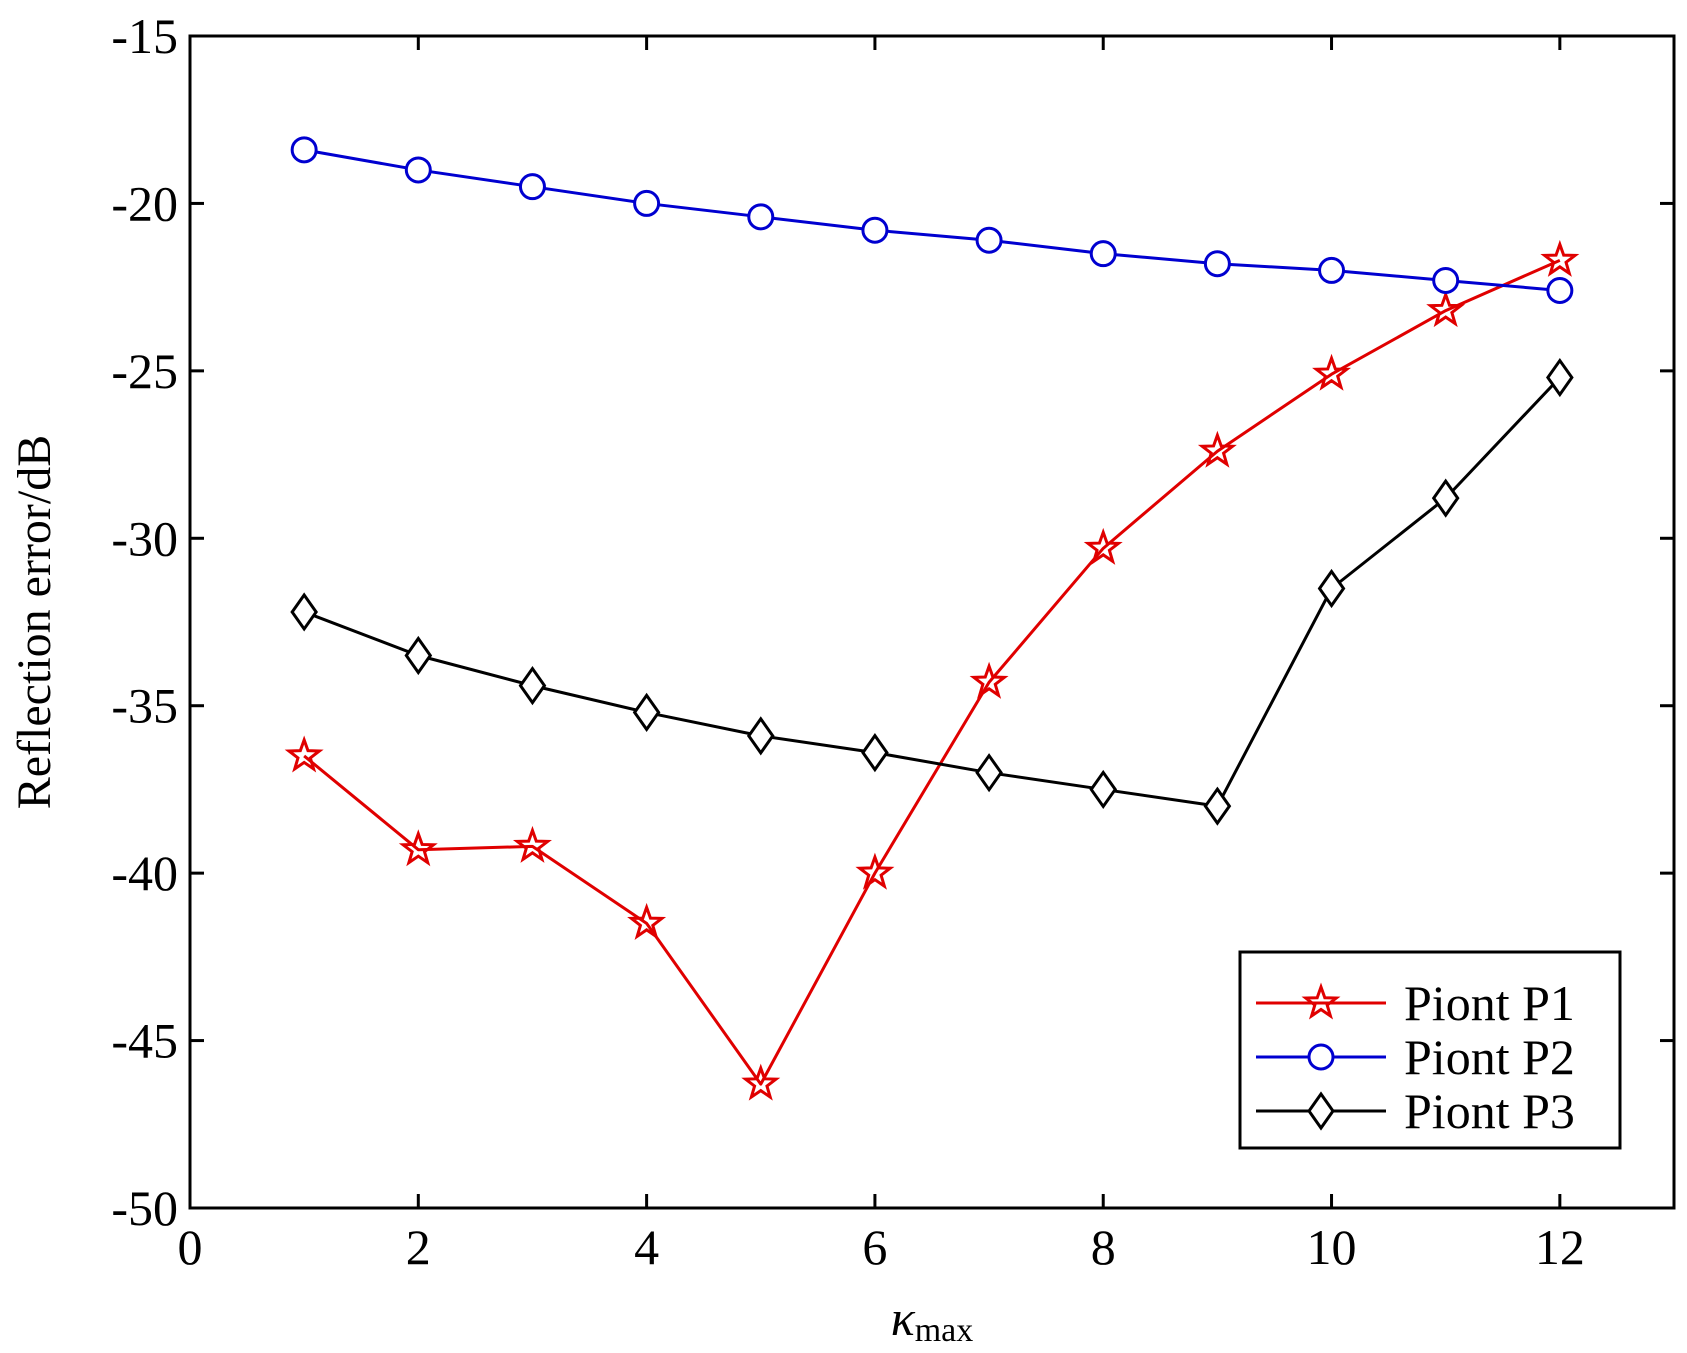 This screenshot has width=1687, height=1353. What do you see at coordinates (1103, 1247) in the screenshot?
I see `x-tick-label: 8` at bounding box center [1103, 1247].